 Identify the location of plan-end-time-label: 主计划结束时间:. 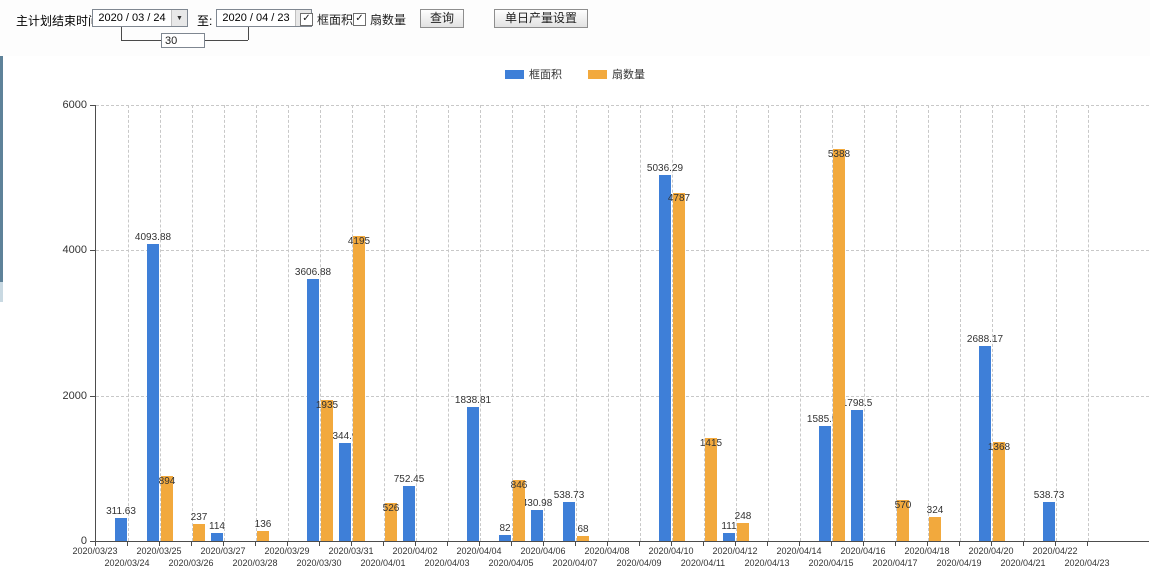
(60, 21).